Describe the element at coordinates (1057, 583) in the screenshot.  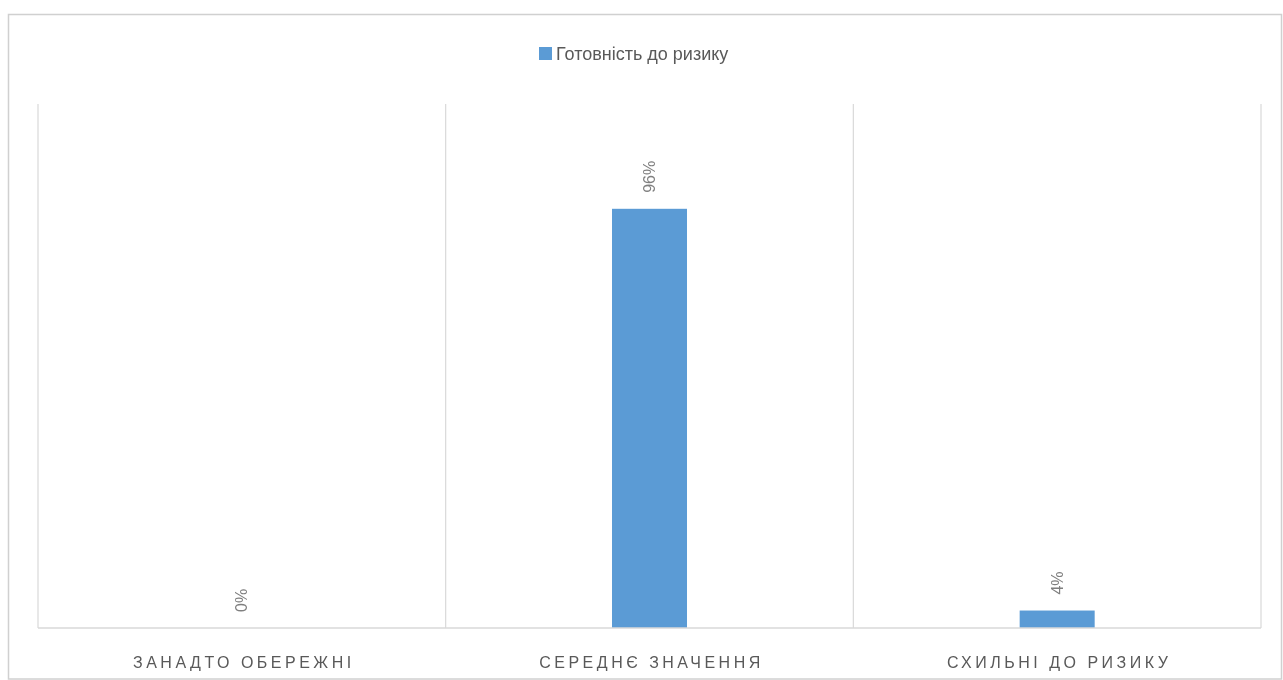
I see `data-label: 4%` at that location.